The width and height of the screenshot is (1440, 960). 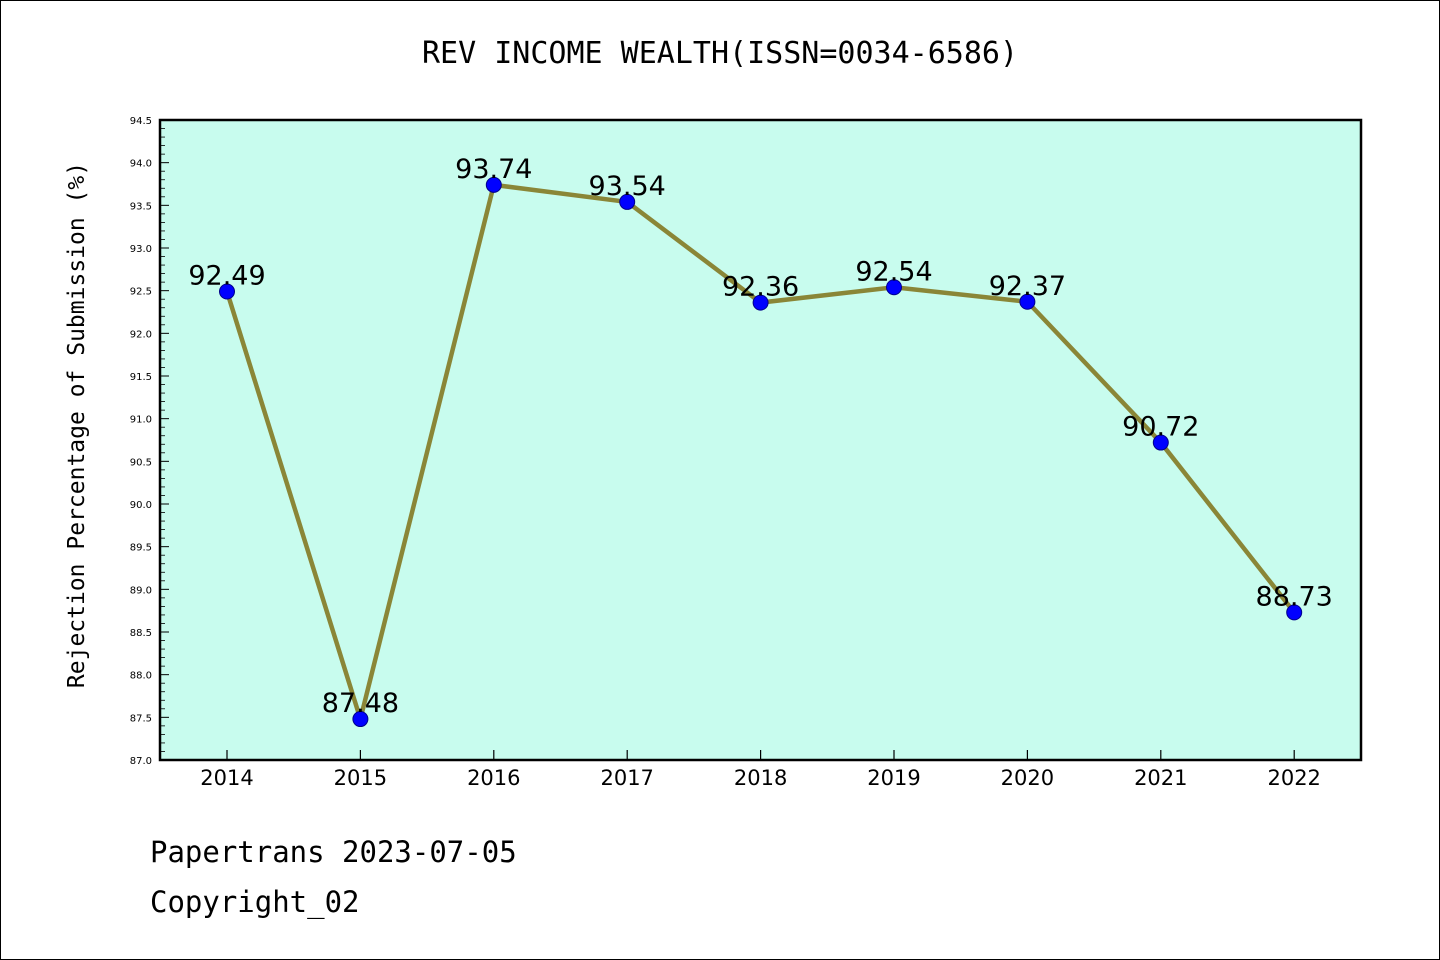 I want to click on x-axis: 2014 2015 2016 2017 2018 2019 2020 2021 2022, so click(x=760, y=770).